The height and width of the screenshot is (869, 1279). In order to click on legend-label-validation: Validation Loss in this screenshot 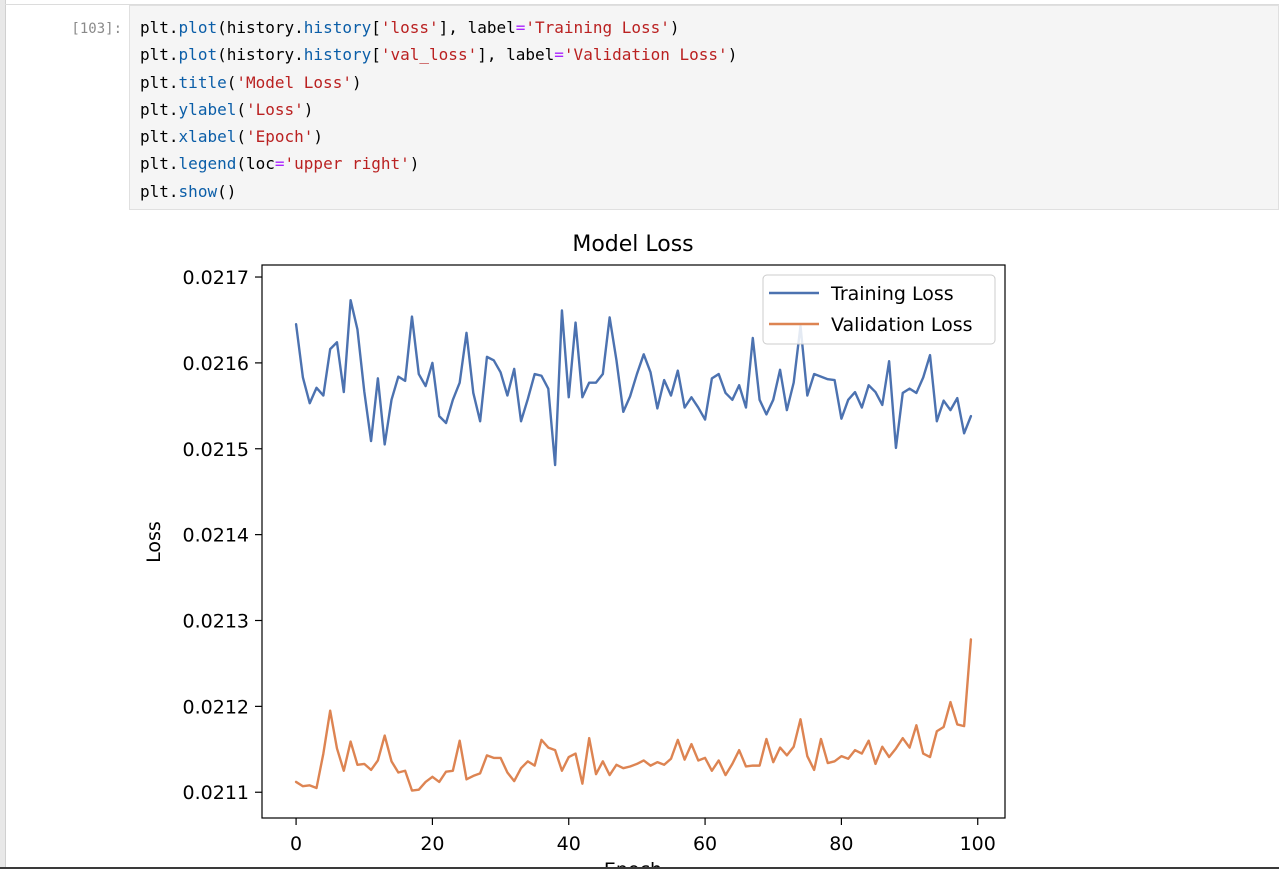, I will do `click(902, 325)`.